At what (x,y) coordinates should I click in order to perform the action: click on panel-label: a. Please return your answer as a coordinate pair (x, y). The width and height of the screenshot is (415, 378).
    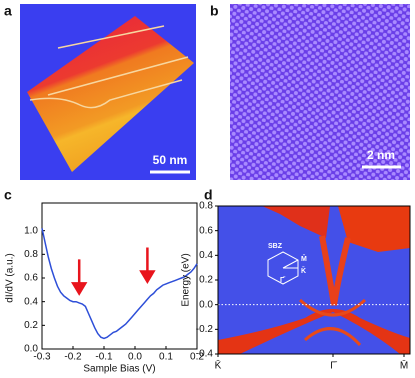
    Looking at the image, I should click on (8, 11).